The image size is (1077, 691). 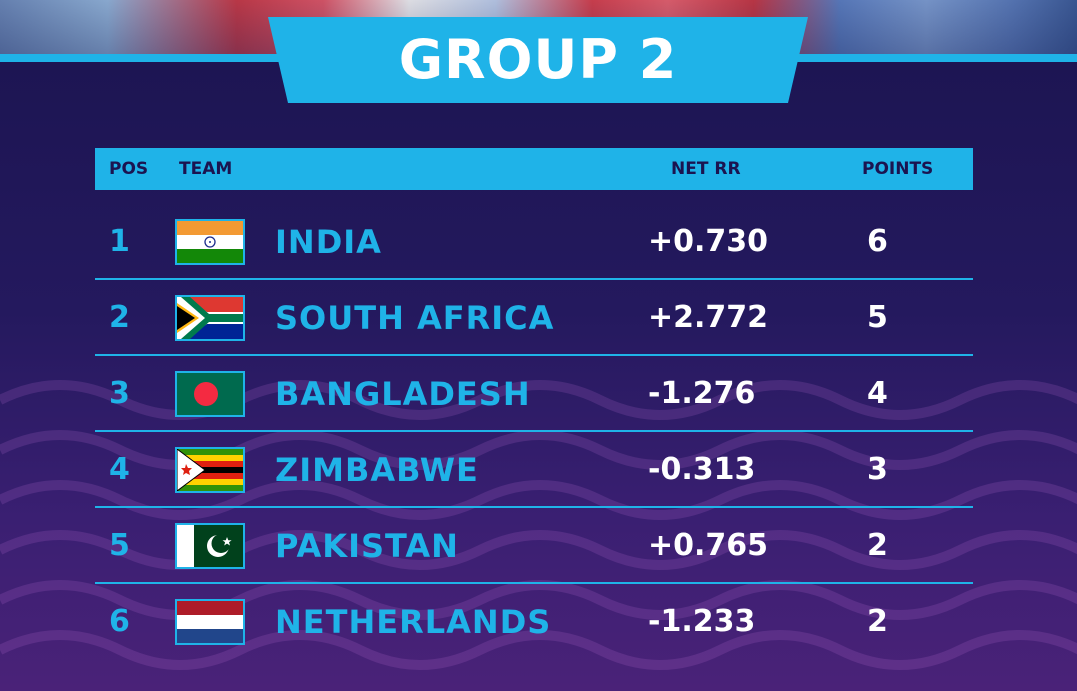 What do you see at coordinates (534, 394) in the screenshot?
I see `table-row: 3 BANGLADESH -1.276 4` at bounding box center [534, 394].